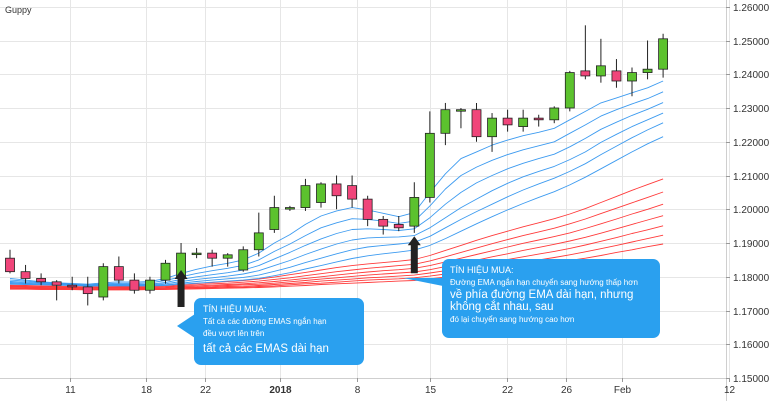 This screenshot has width=779, height=406. What do you see at coordinates (147, 390) in the screenshot?
I see `x-tick-label: 18` at bounding box center [147, 390].